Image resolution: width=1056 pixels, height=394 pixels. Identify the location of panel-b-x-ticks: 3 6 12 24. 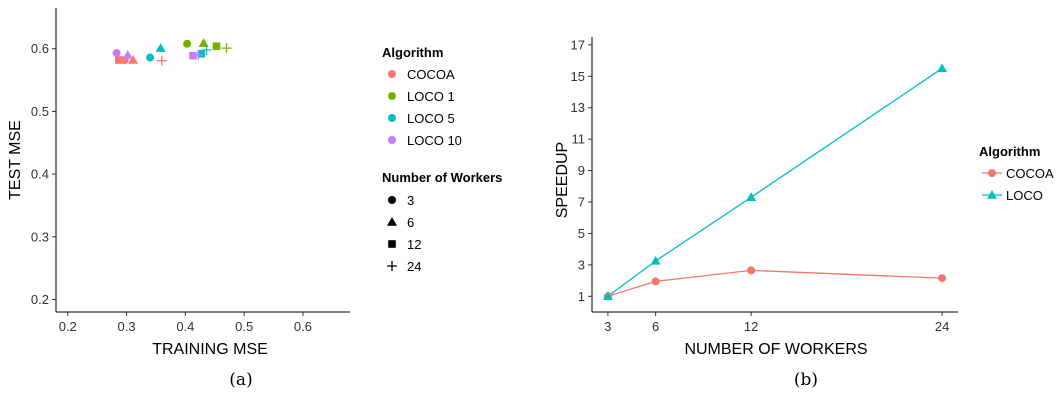
(776, 323).